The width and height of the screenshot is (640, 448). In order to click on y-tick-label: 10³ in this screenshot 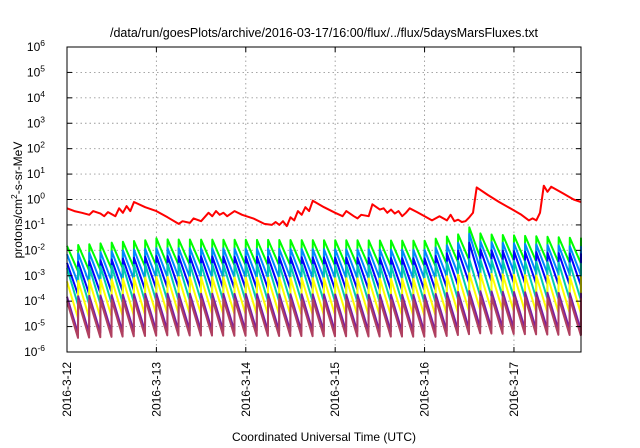, I will do `click(36, 122)`.